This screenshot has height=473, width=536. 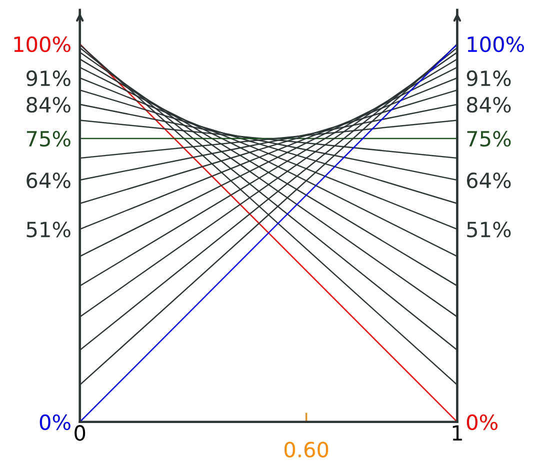 I want to click on x-tick-label: 1, so click(x=457, y=433).